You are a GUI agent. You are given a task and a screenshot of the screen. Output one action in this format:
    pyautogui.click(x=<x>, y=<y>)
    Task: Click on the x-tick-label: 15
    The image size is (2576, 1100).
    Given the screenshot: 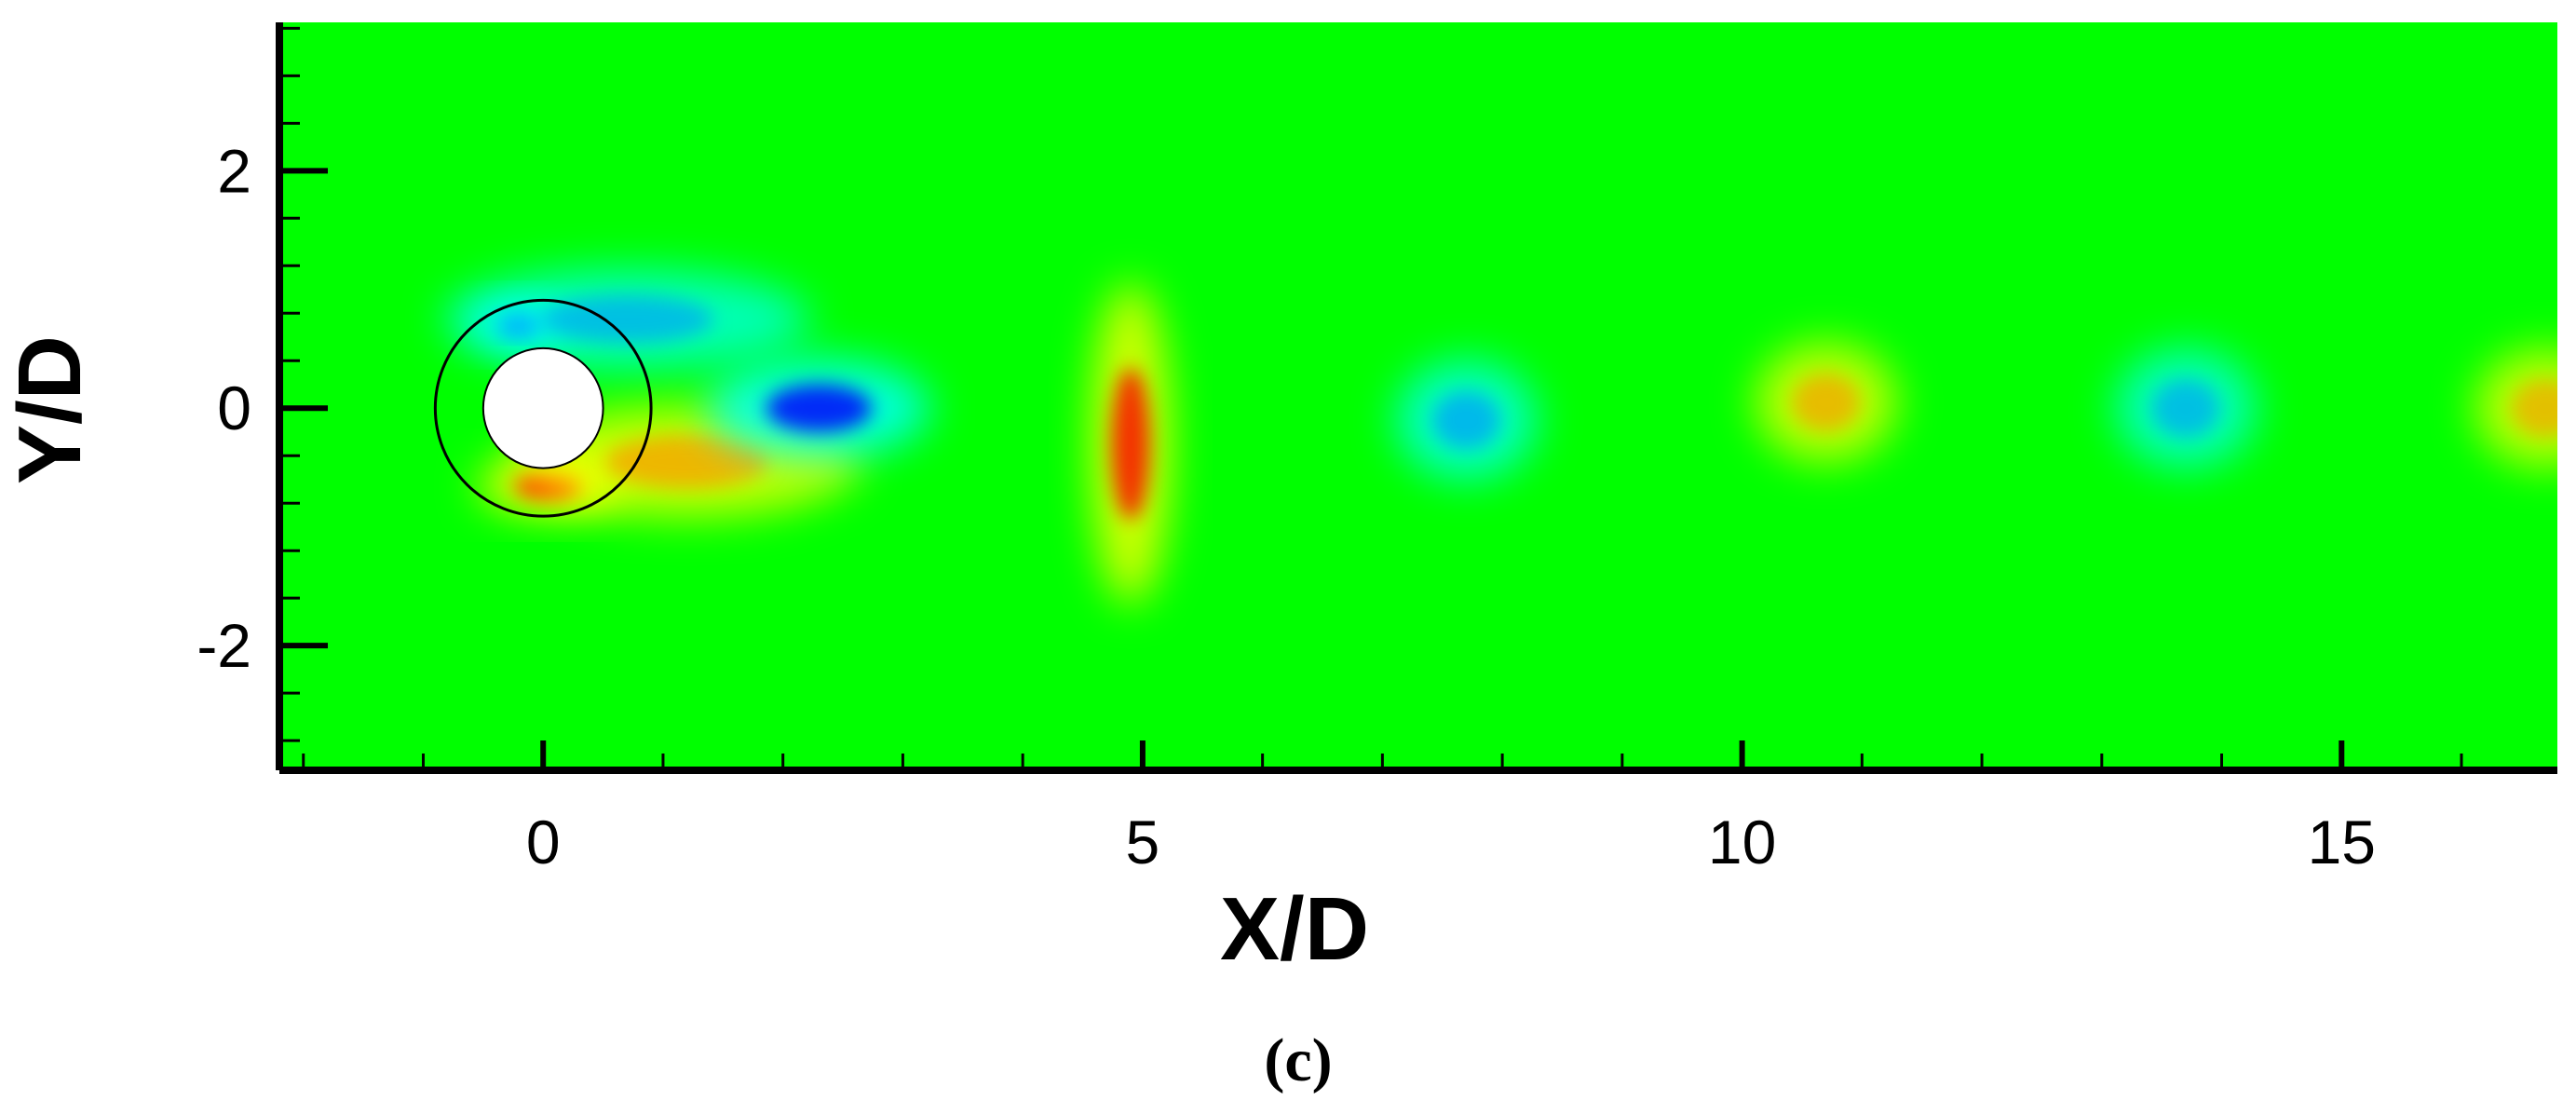 What is the action you would take?
    pyautogui.click(x=2342, y=842)
    